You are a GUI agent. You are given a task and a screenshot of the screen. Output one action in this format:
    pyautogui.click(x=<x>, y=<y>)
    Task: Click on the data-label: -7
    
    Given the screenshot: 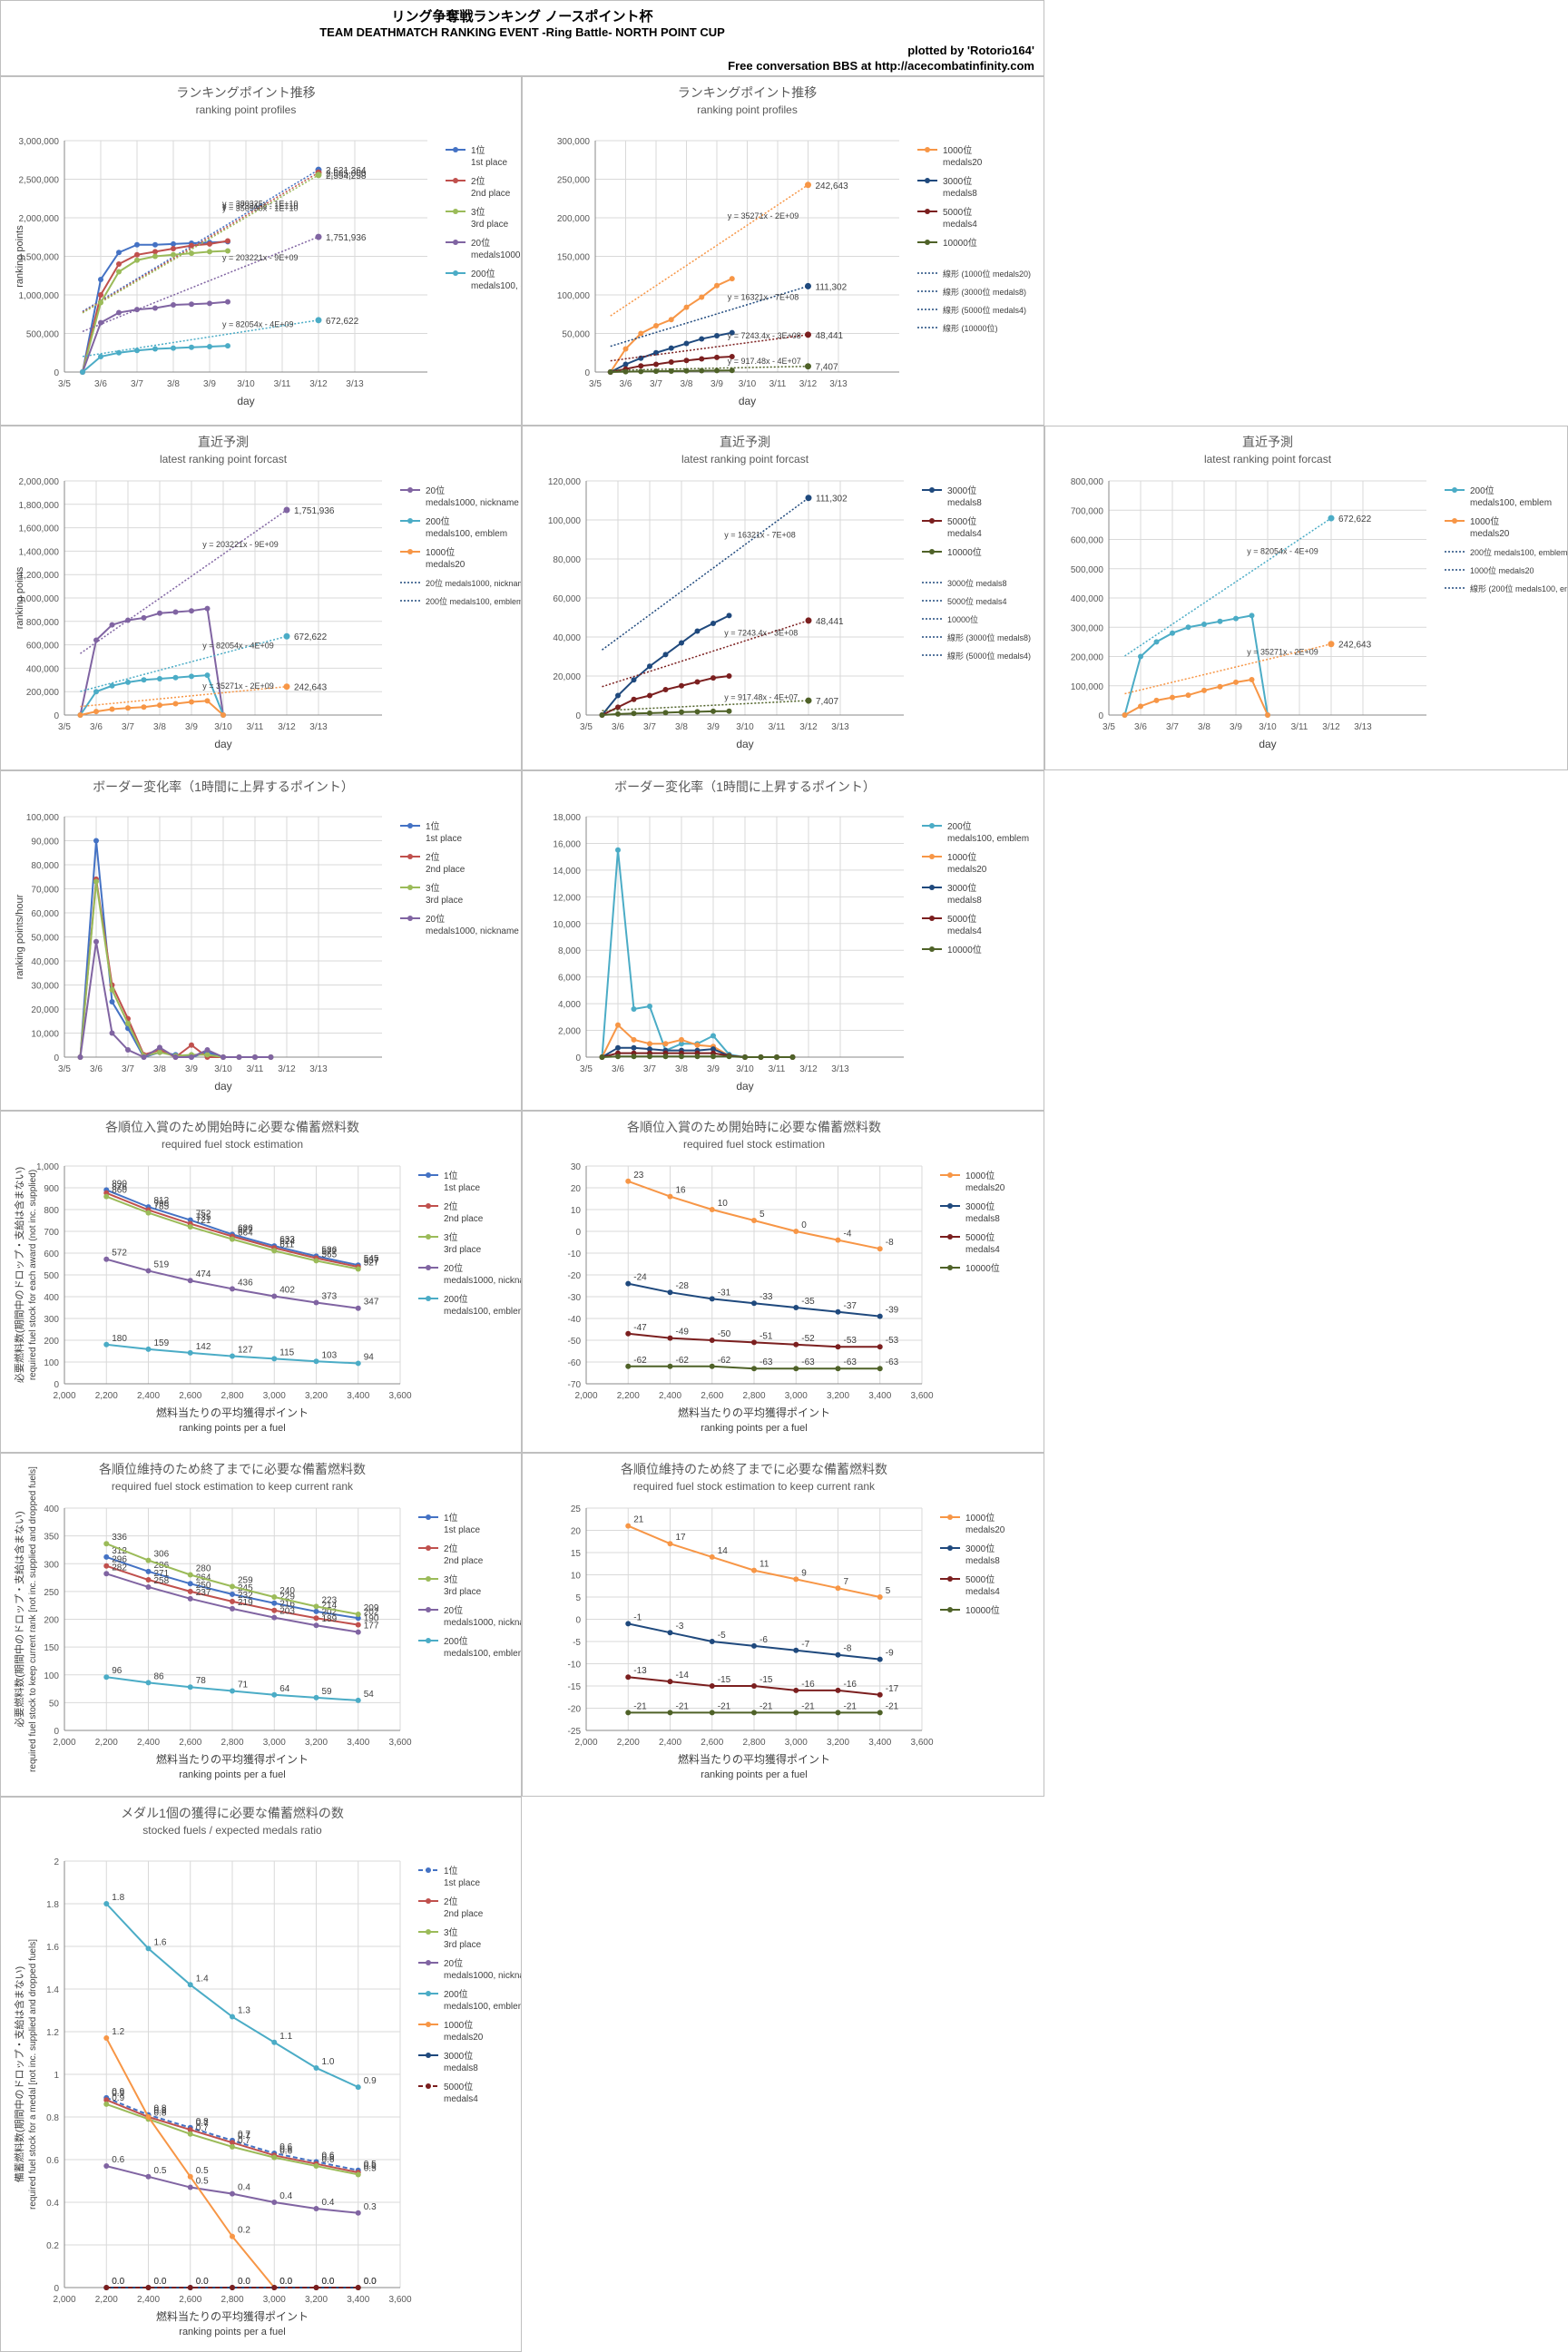 What is the action you would take?
    pyautogui.click(x=805, y=1645)
    